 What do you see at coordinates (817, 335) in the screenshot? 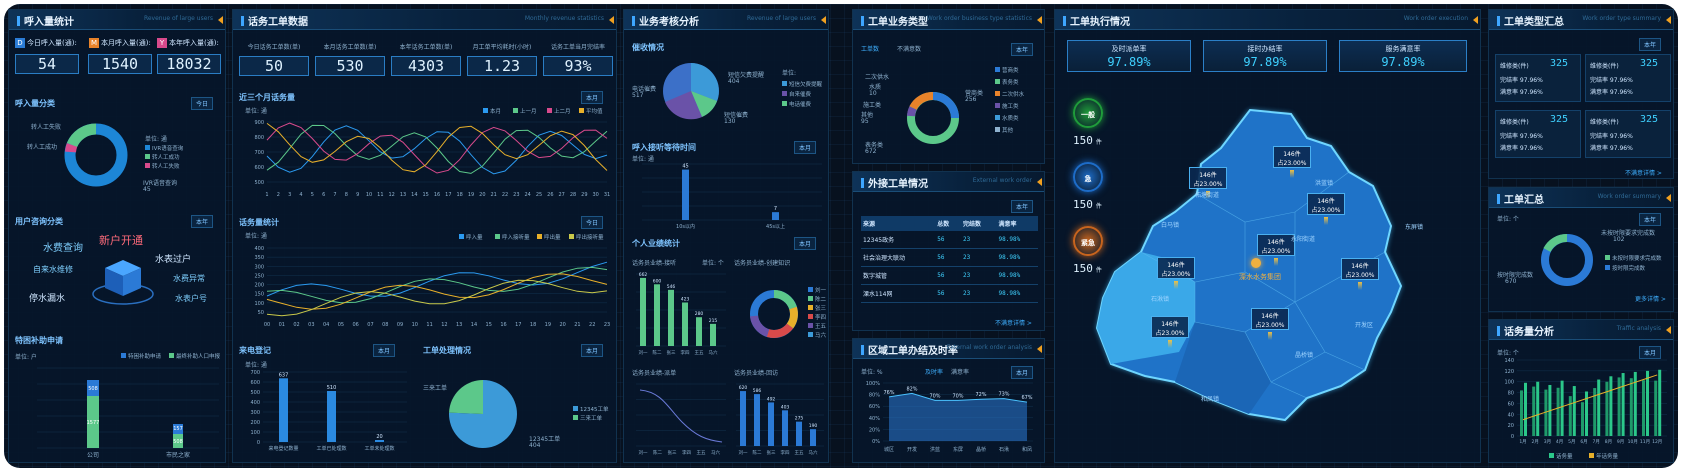
I see `legend-item: 马六` at bounding box center [817, 335].